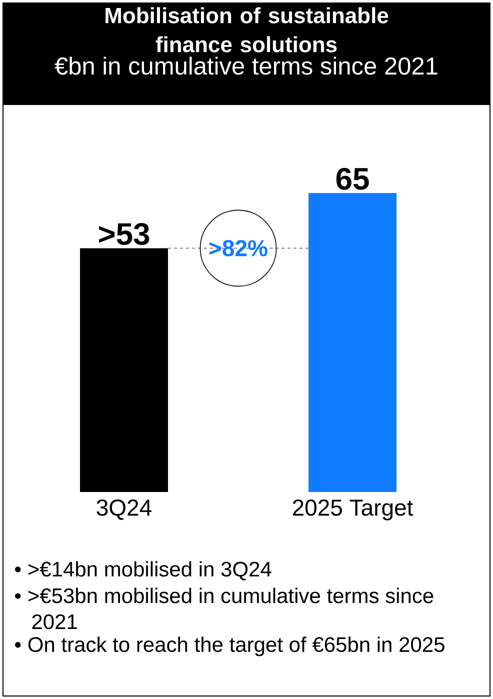  I want to click on data-label: 65, so click(352, 179).